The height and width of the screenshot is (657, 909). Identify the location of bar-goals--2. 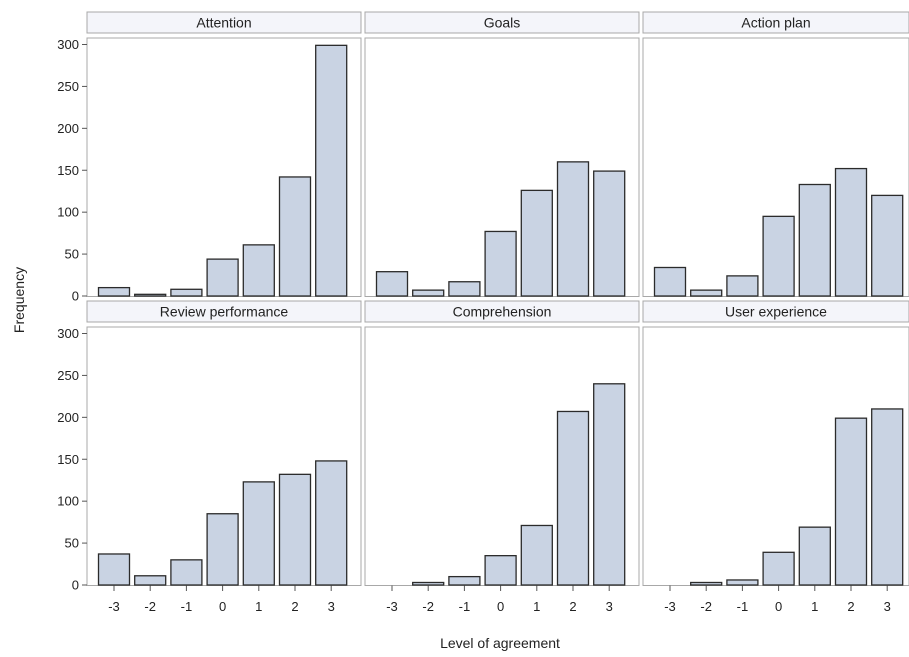
(428, 293).